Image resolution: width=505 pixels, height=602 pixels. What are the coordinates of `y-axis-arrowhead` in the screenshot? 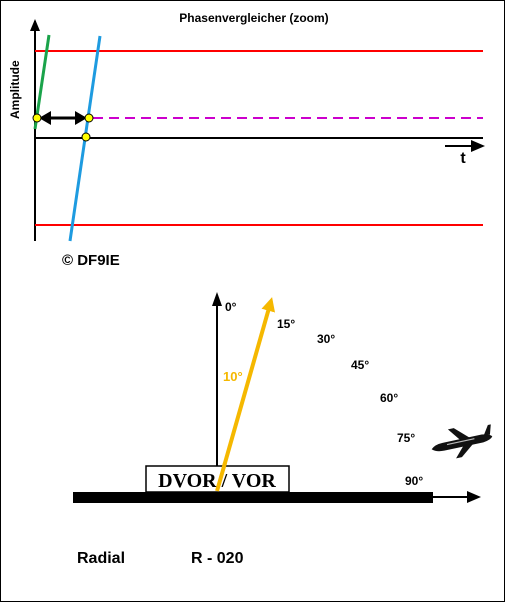 It's located at (35, 25).